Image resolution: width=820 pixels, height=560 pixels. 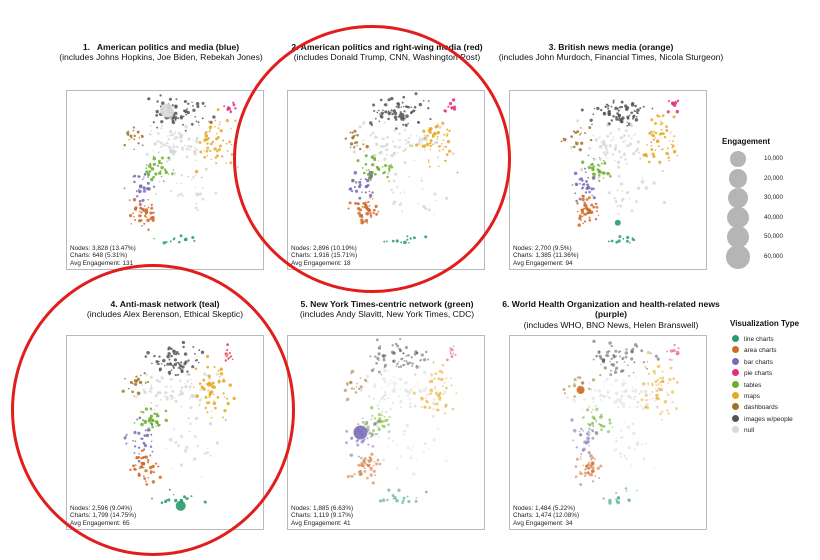 What do you see at coordinates (773, 236) in the screenshot?
I see `engagement-legend-label: 50,000` at bounding box center [773, 236].